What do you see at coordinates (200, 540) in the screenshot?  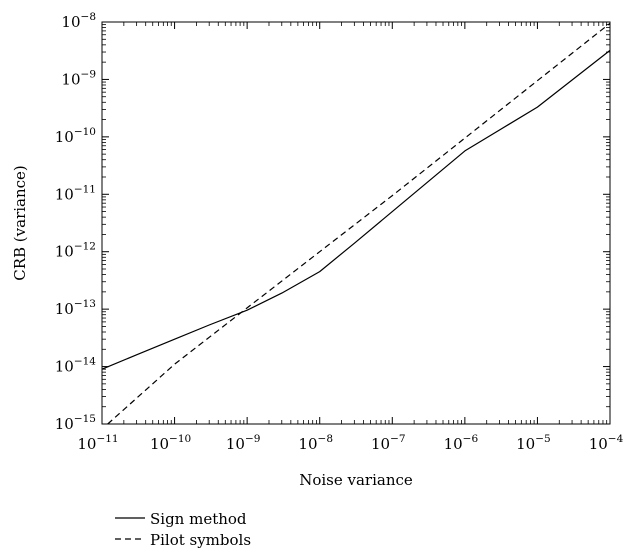 I see `legend-label-pilot-symbols: Pilot symbols` at bounding box center [200, 540].